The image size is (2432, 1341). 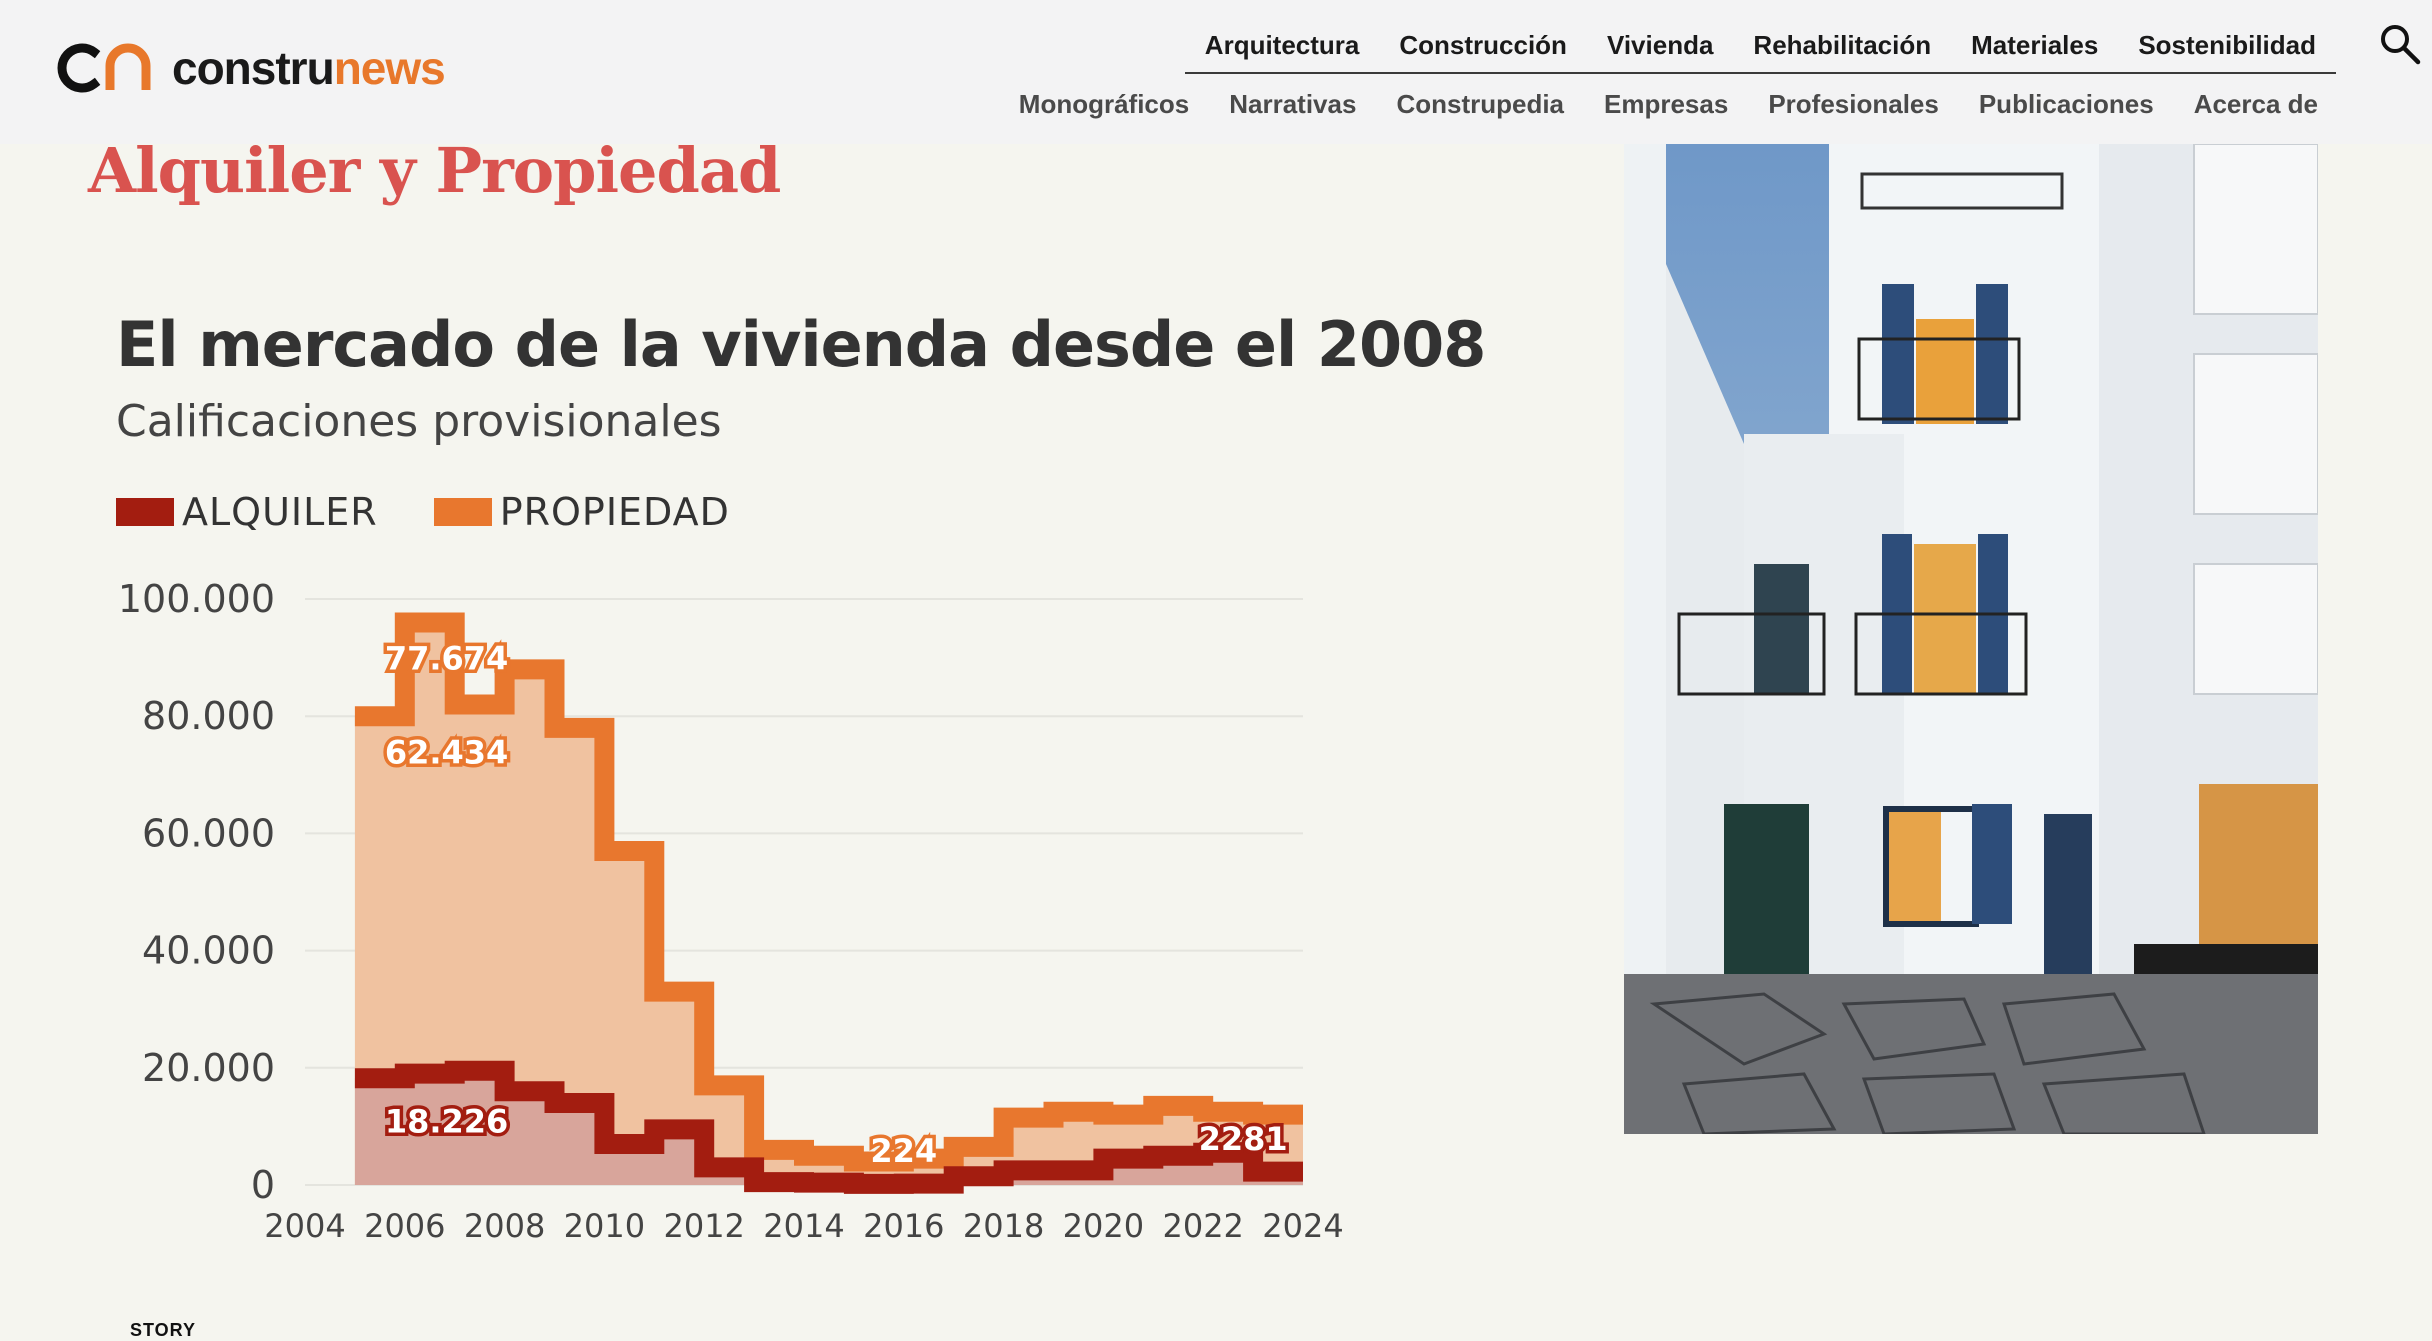 I want to click on data-label: 18.226, so click(x=446, y=1122).